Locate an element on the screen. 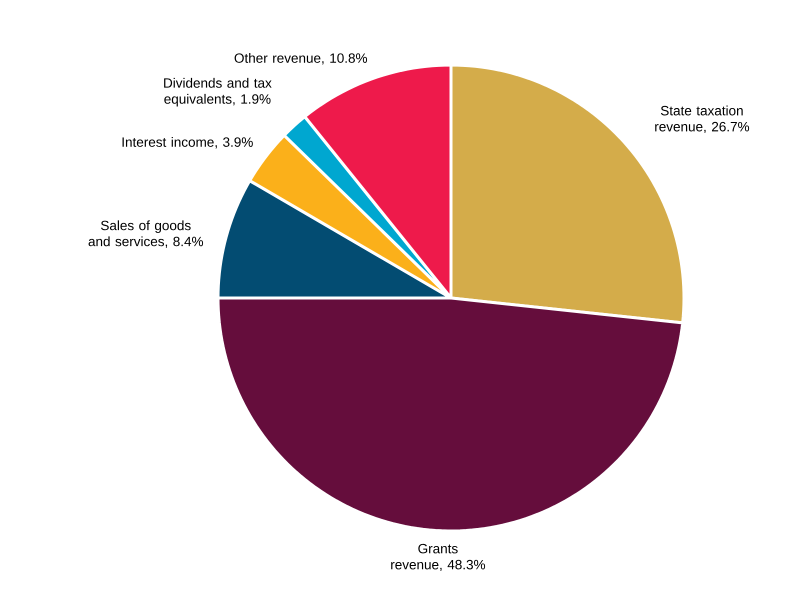  slice-label: Interest income, 3.9% is located at coordinates (187, 142).